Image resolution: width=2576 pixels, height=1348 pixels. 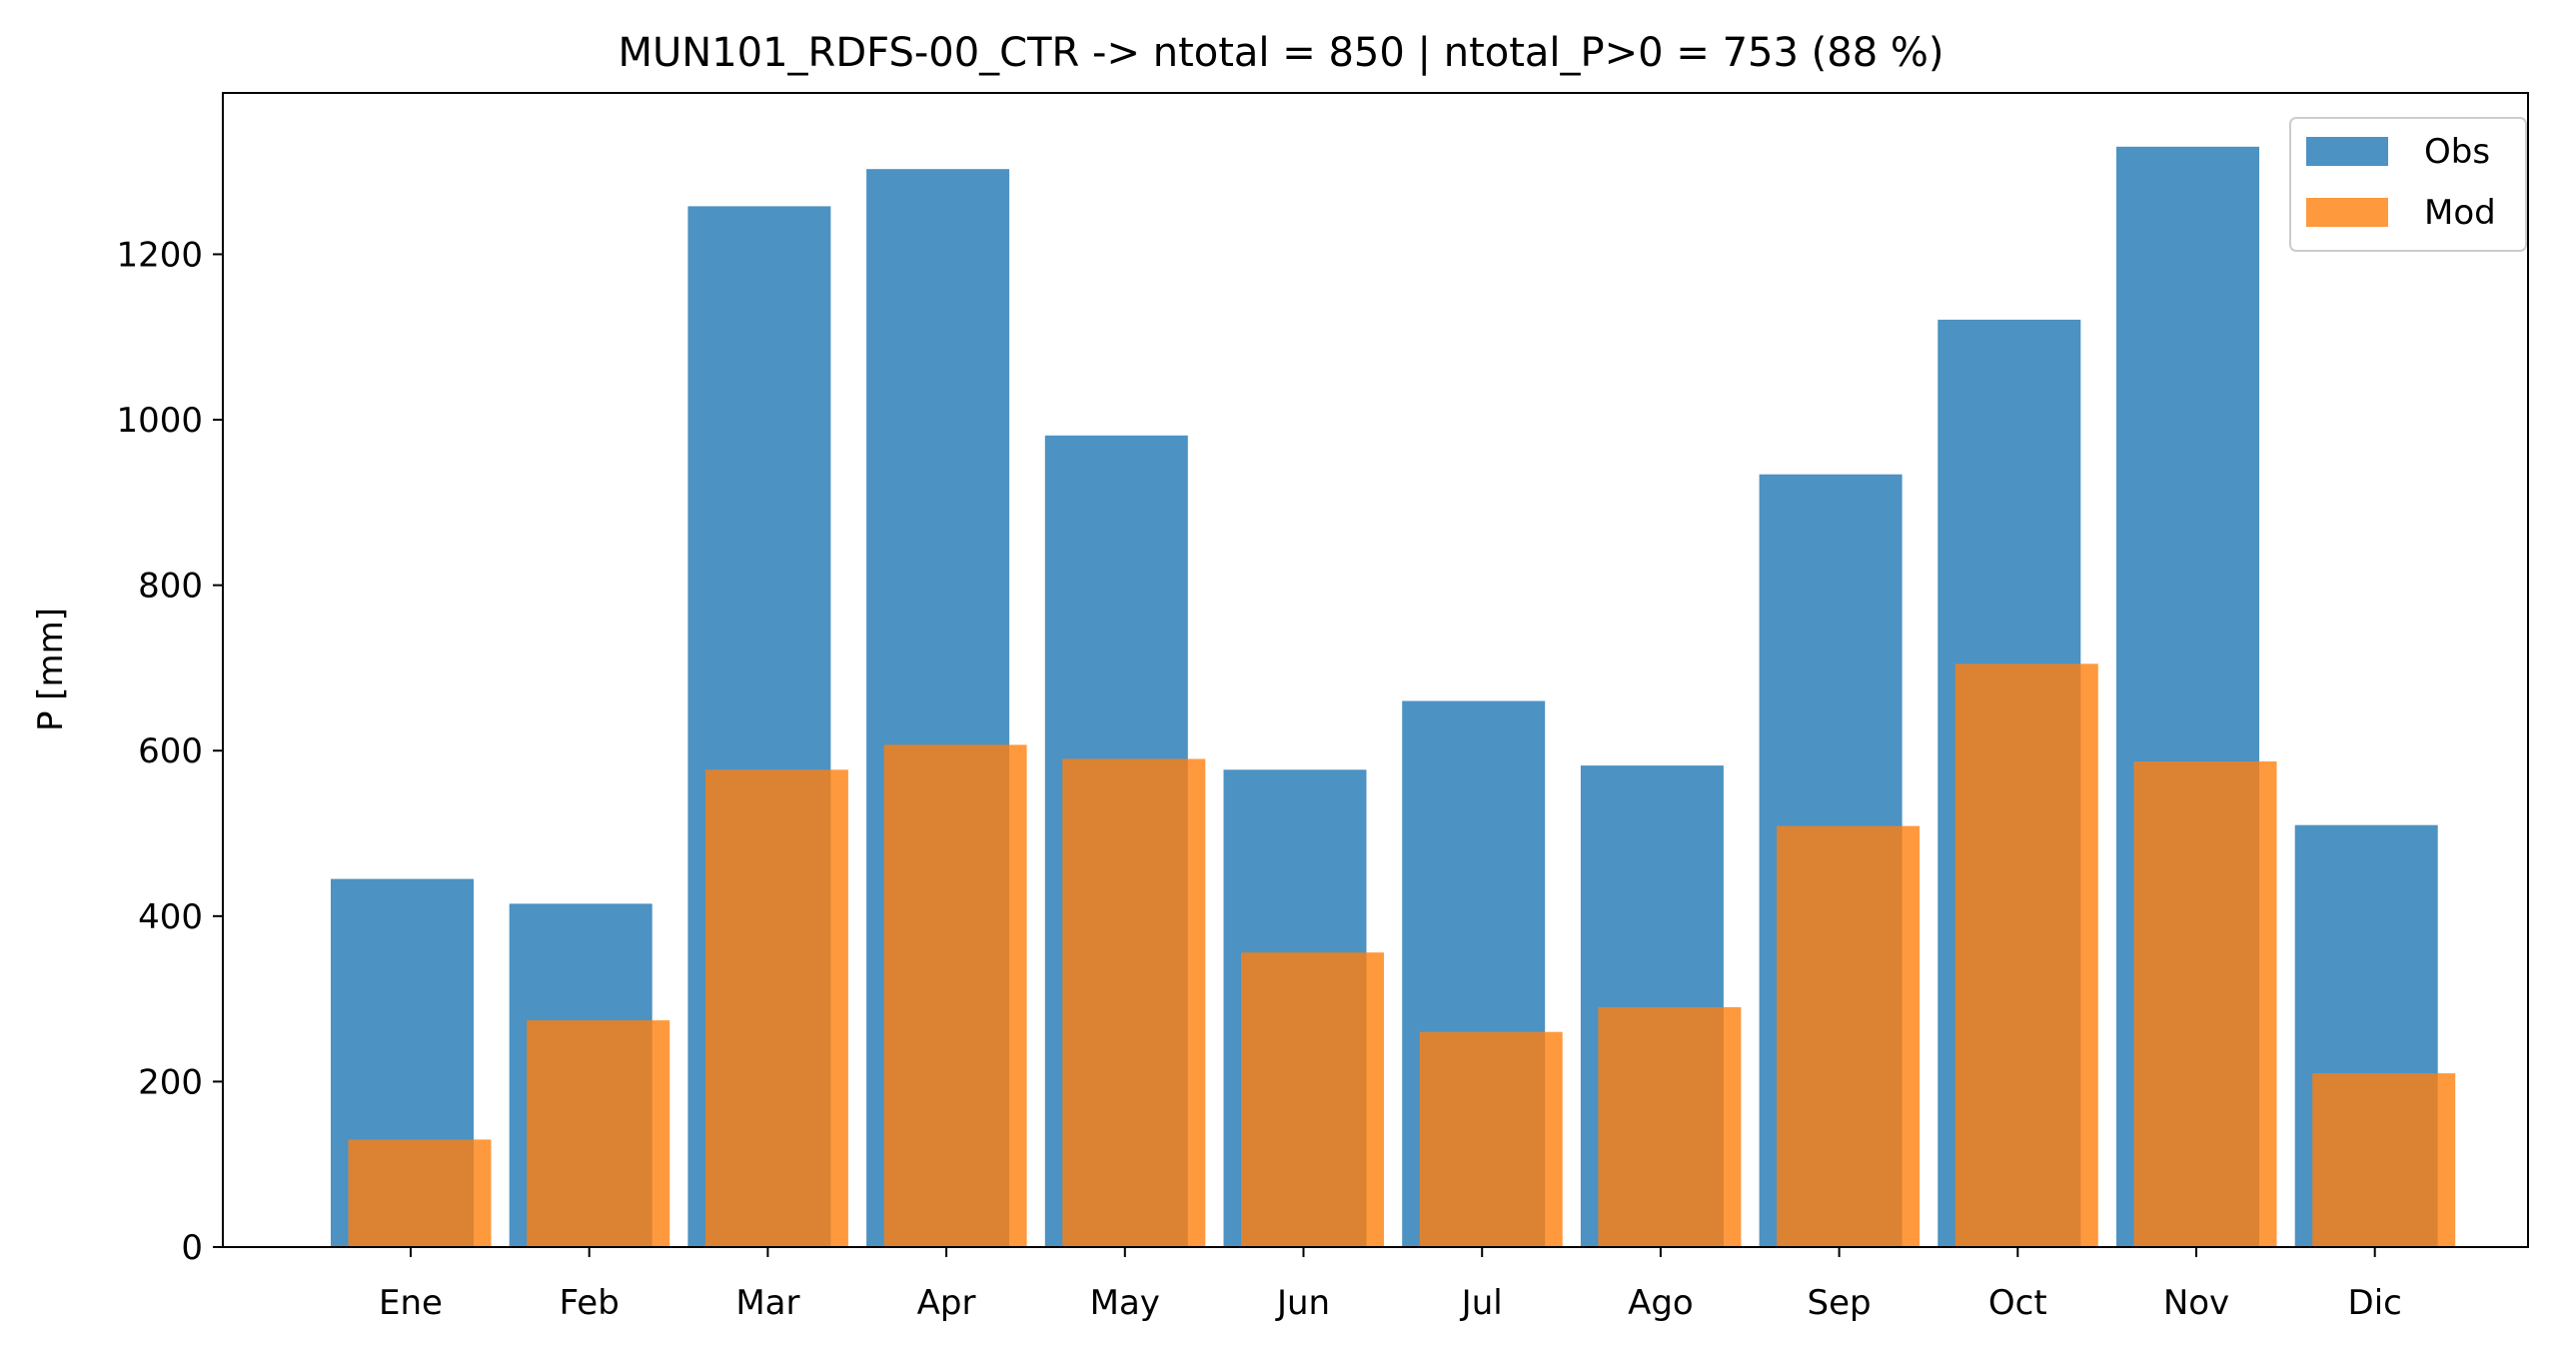 I want to click on y-tick-label: 600, so click(x=170, y=751).